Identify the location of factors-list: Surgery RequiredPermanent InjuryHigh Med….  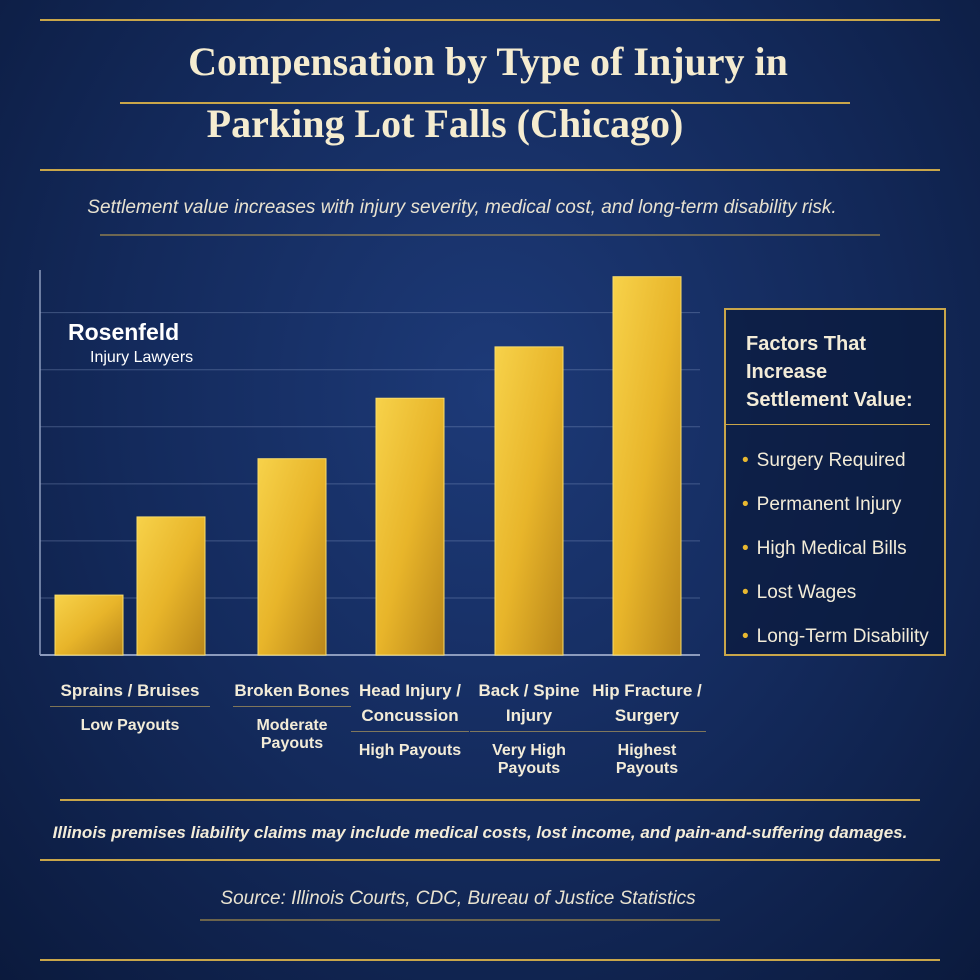
(835, 549).